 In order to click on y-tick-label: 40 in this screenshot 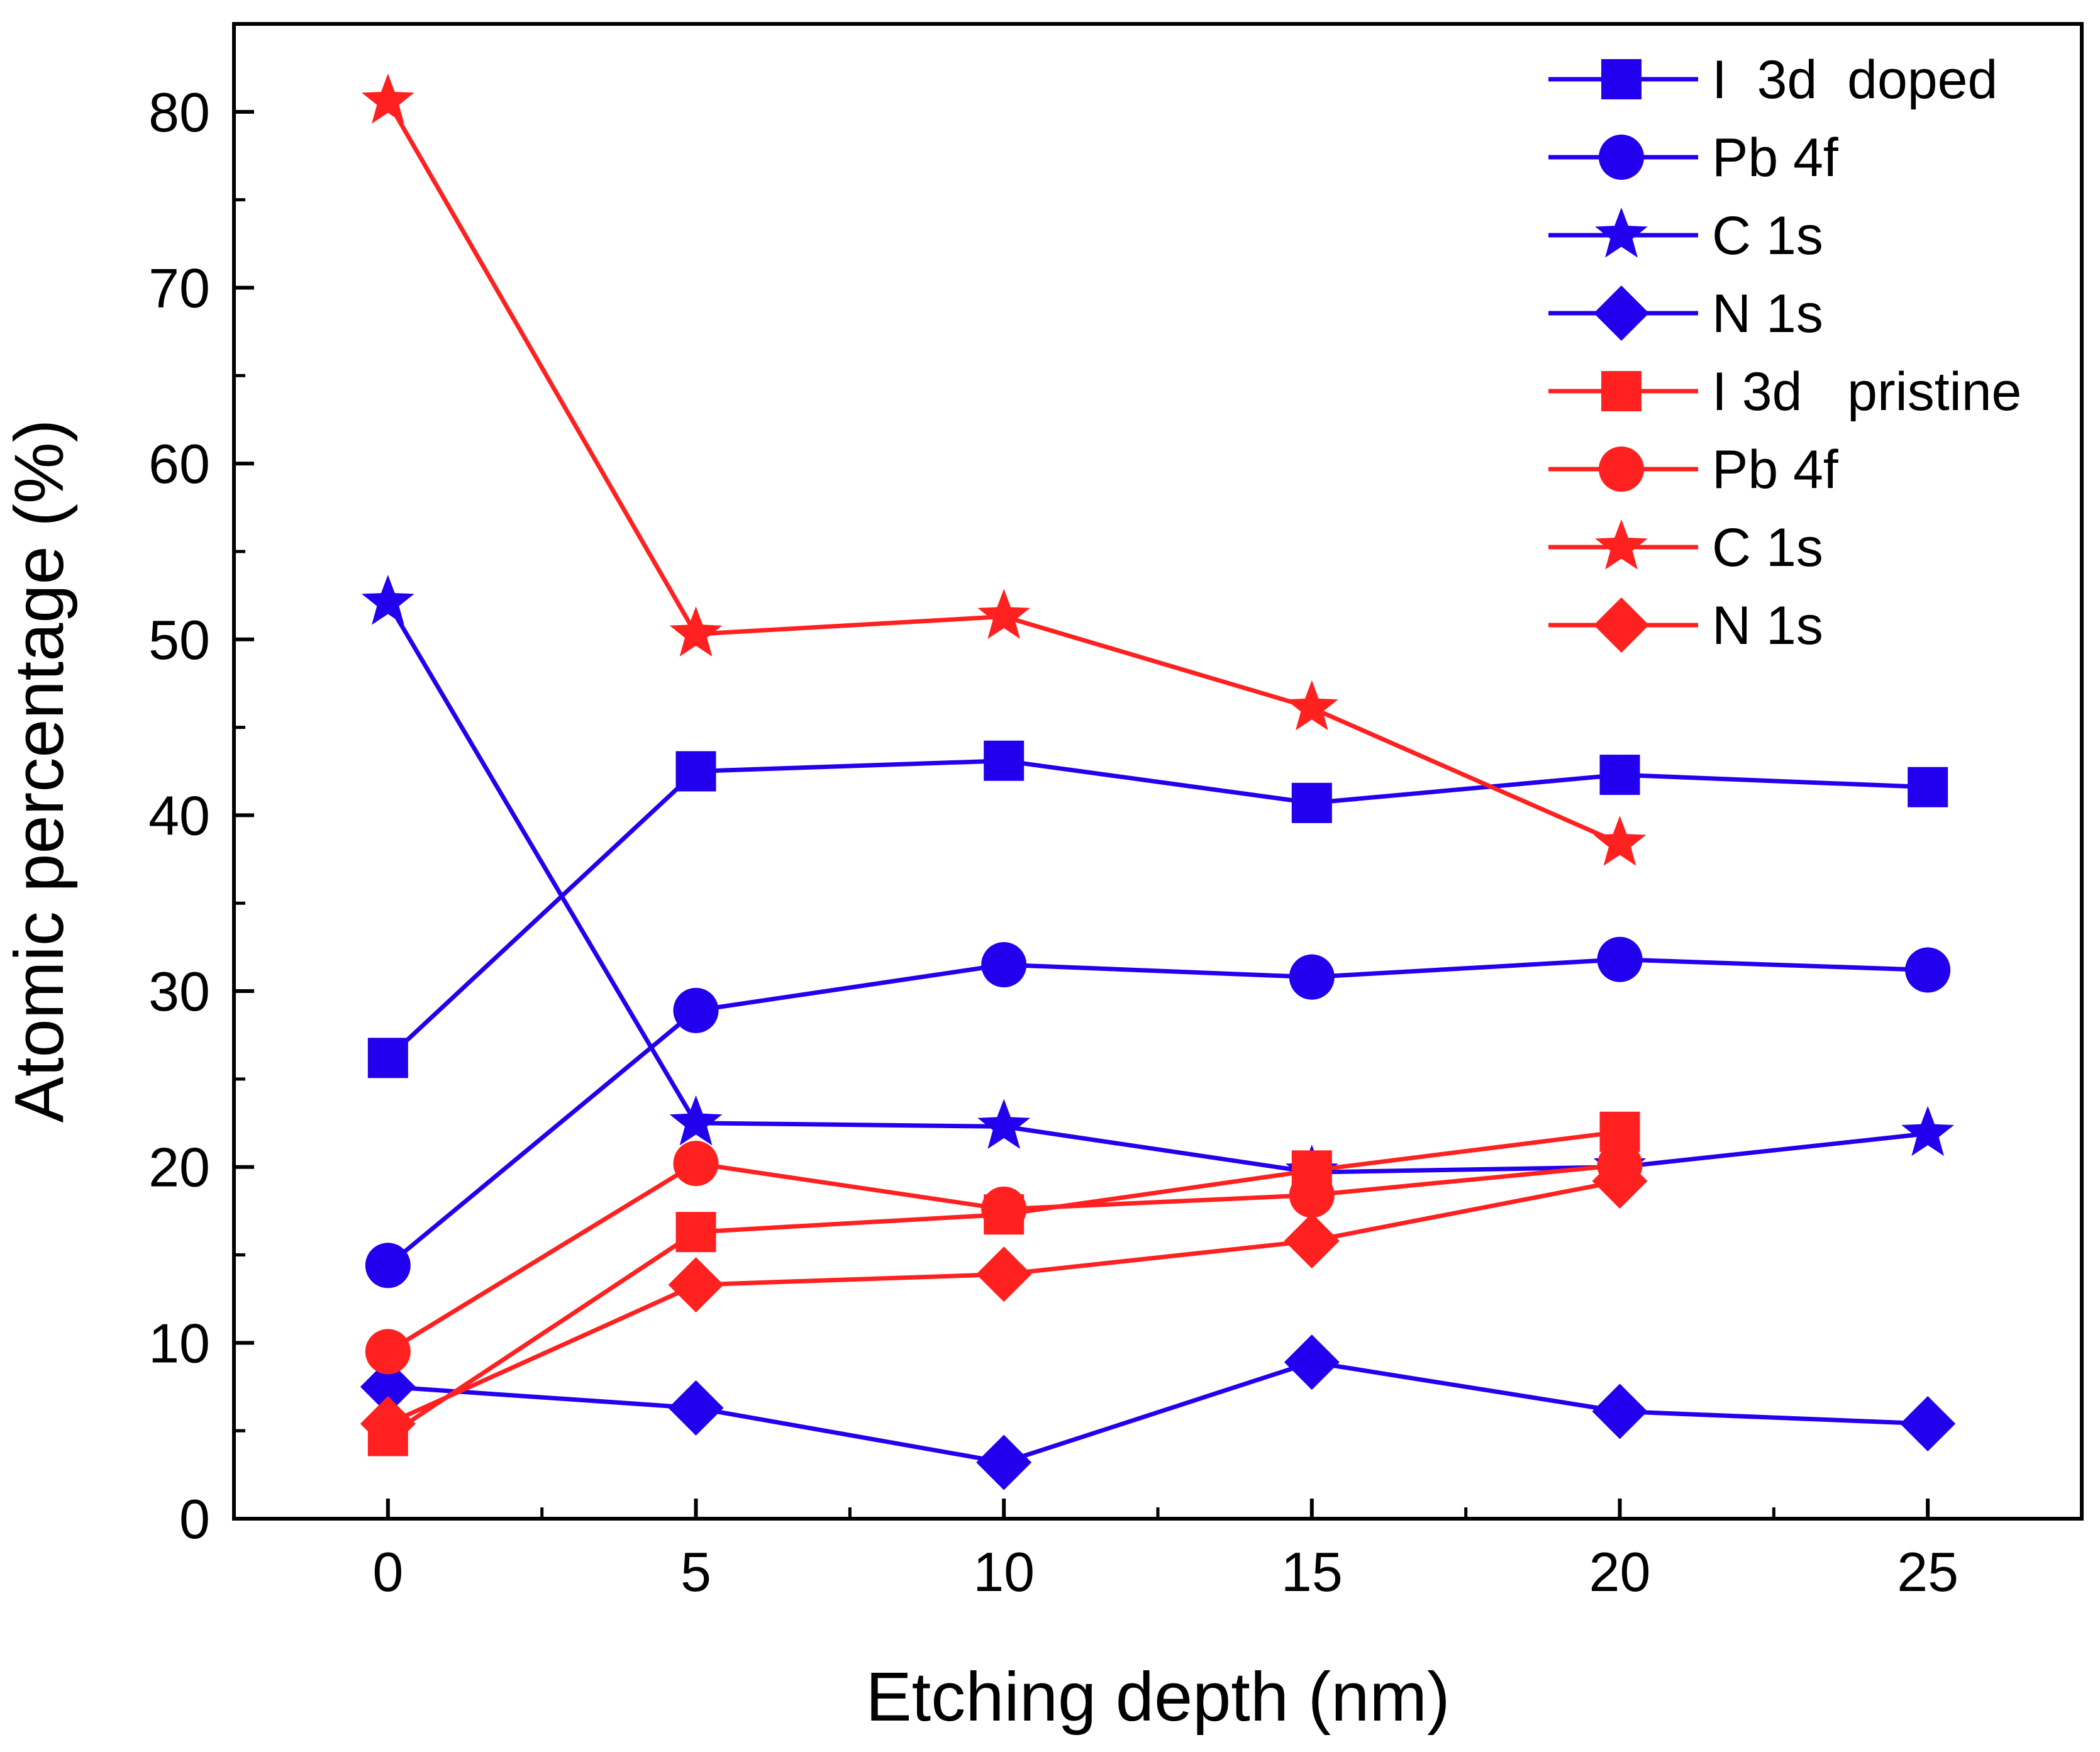, I will do `click(179, 815)`.